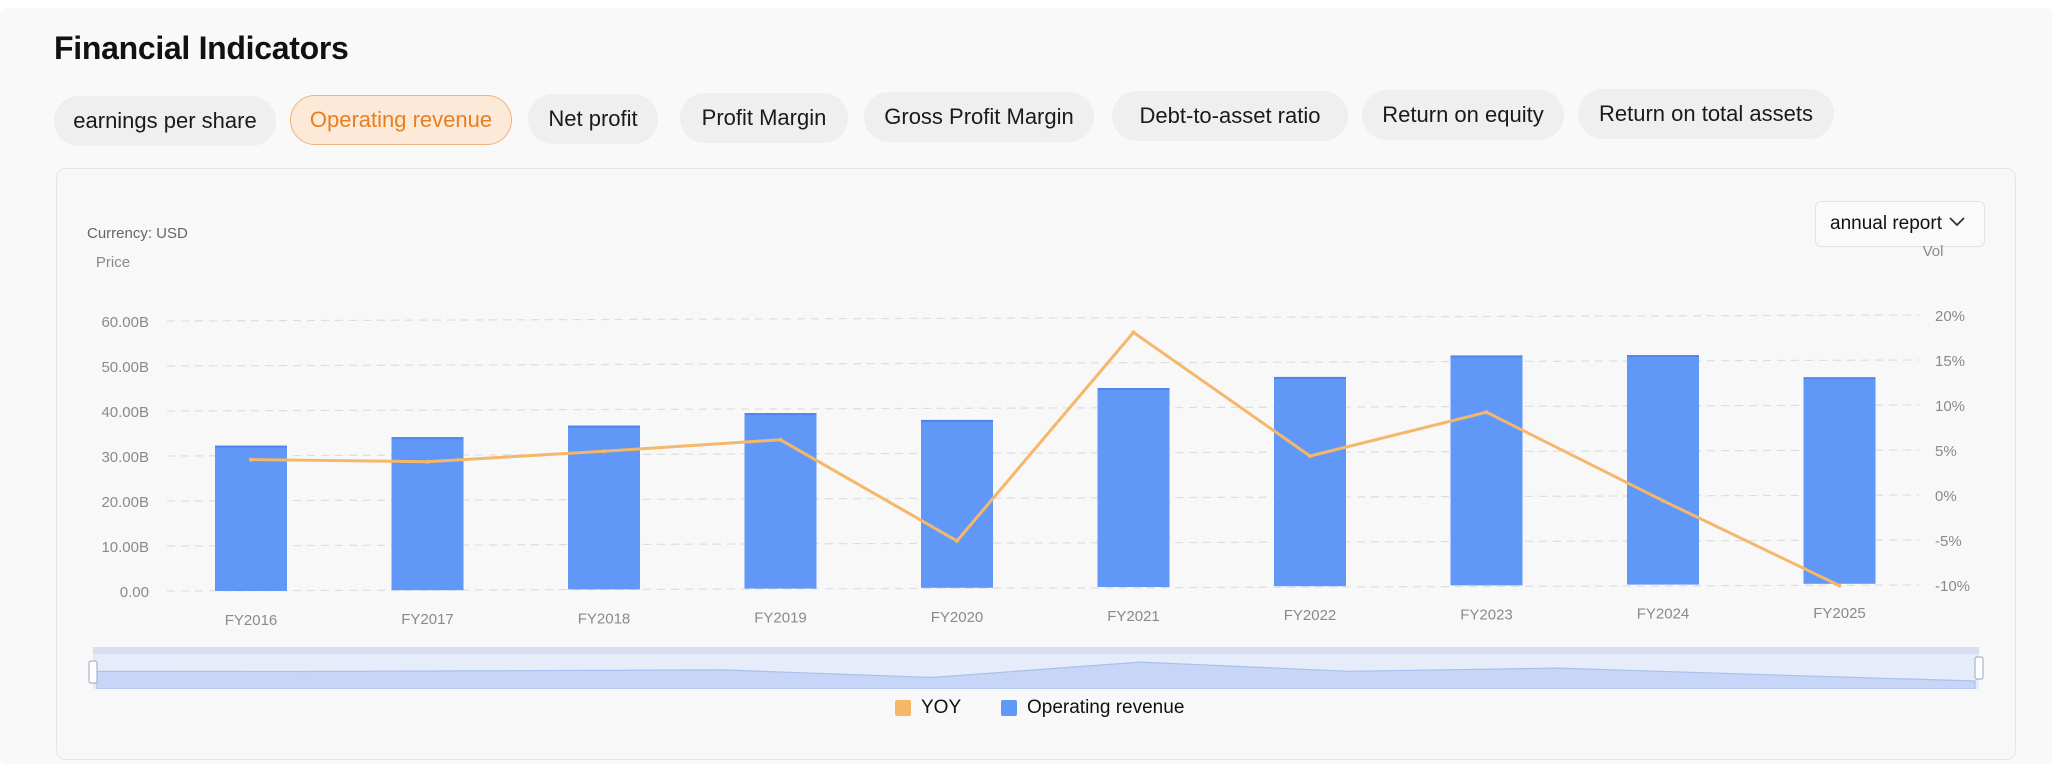  I want to click on chart-legend: YOY Operating revenue, so click(1037, 712).